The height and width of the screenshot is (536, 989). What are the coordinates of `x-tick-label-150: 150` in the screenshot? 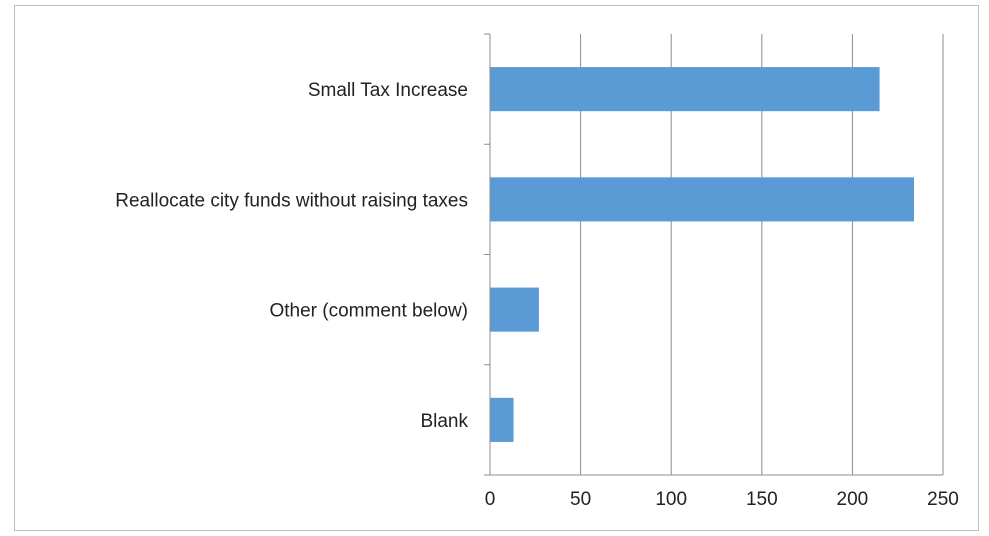 It's located at (762, 499).